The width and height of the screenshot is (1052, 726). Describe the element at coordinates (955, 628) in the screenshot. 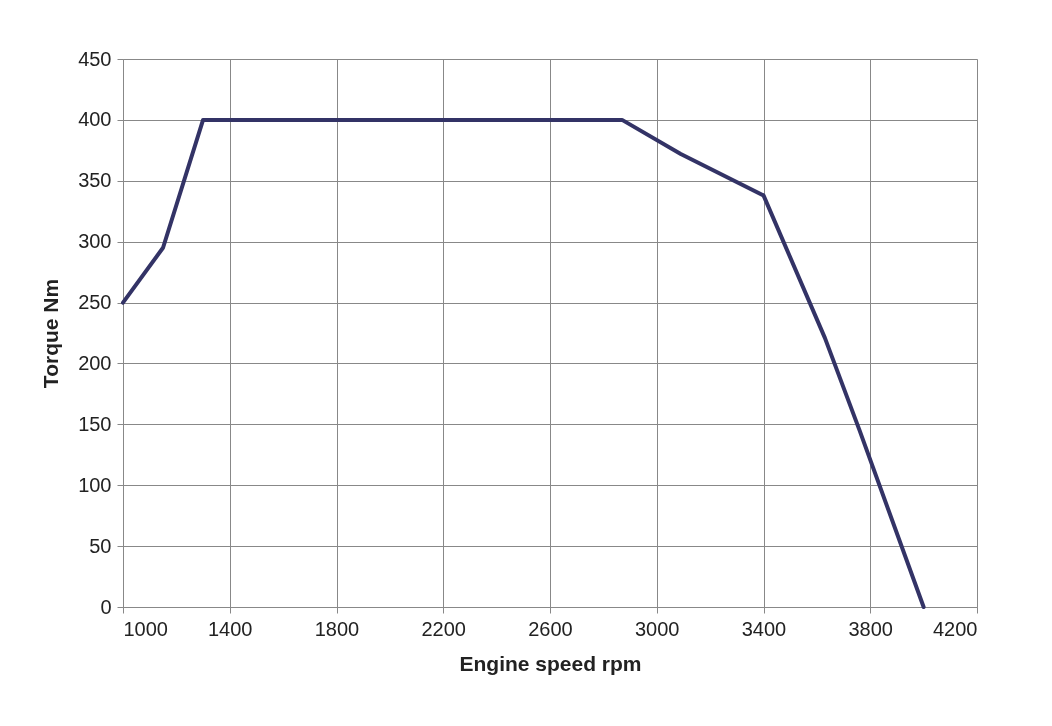

I see `x-tick-label: 4200` at that location.